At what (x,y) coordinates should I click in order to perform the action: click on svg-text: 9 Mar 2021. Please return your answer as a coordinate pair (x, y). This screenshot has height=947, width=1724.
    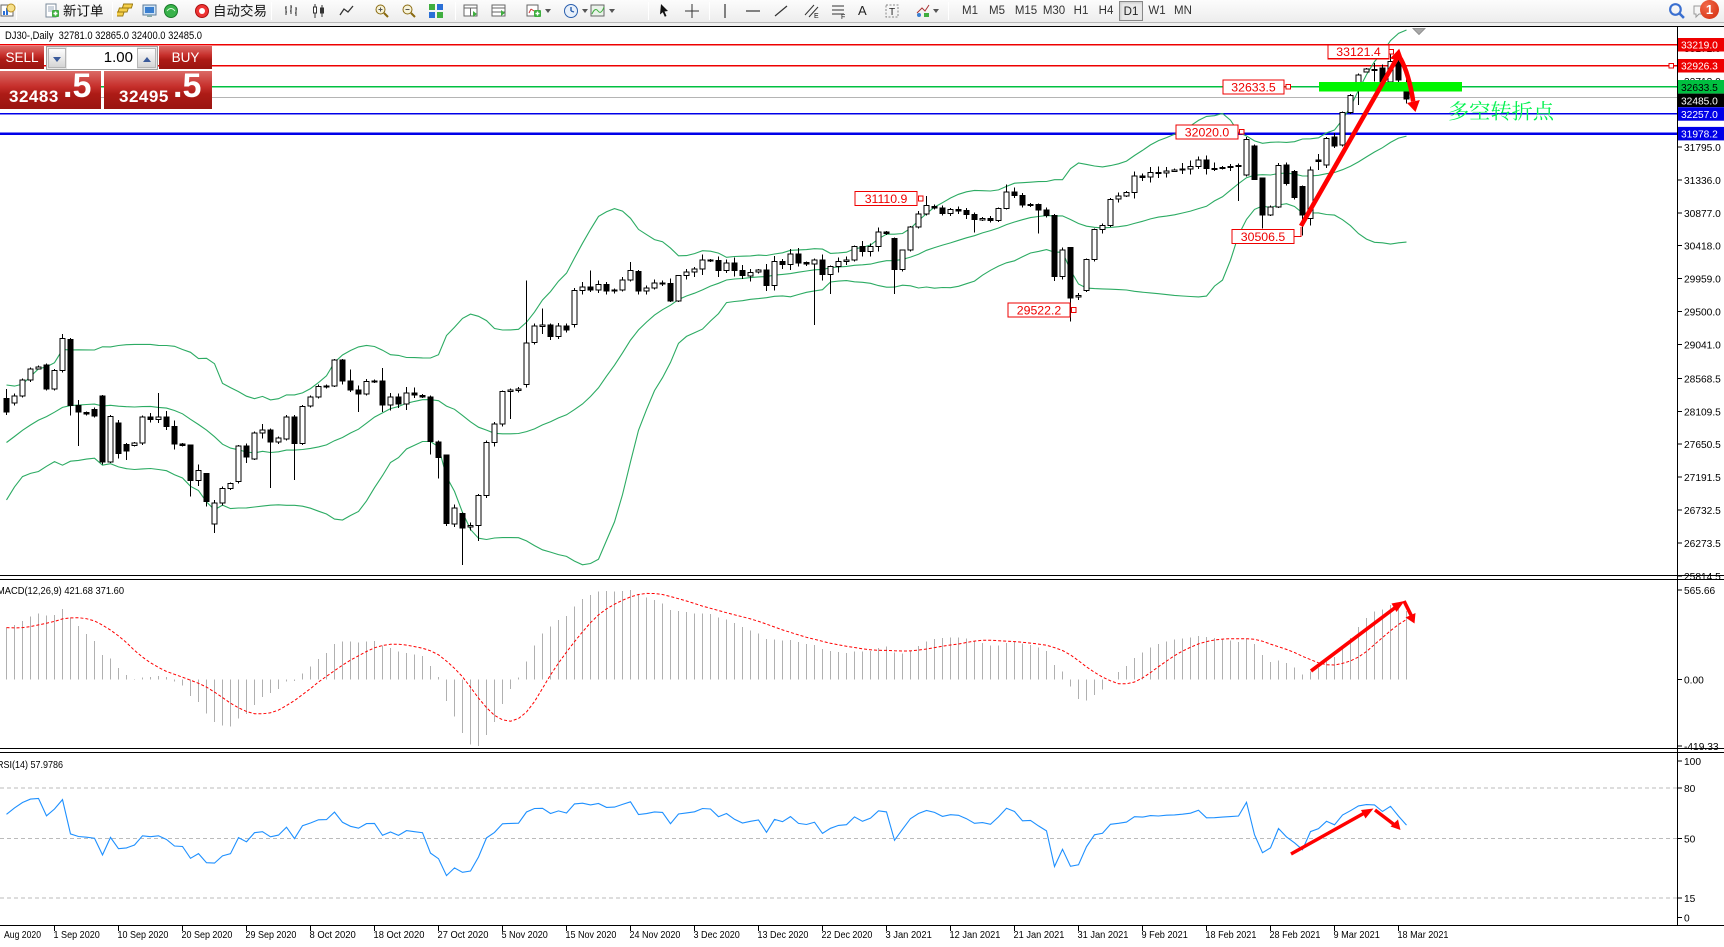
    Looking at the image, I should click on (1357, 935).